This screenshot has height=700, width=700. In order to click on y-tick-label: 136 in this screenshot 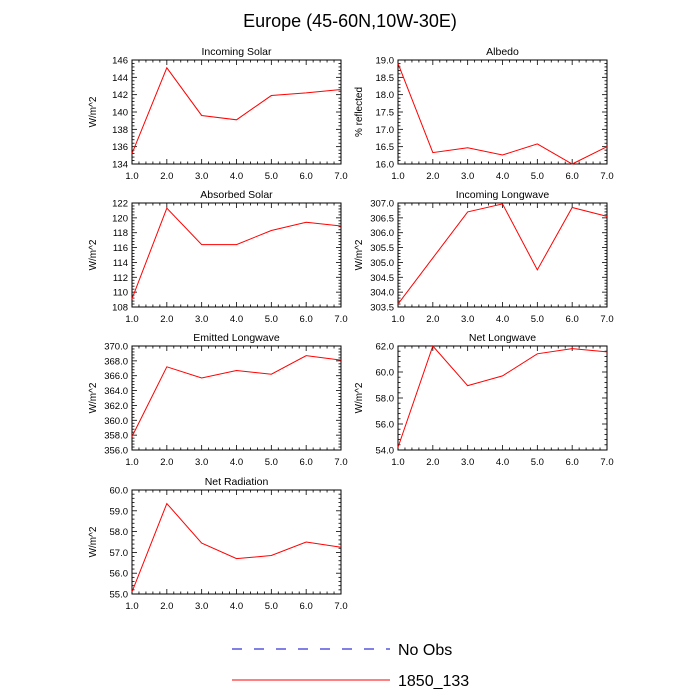, I will do `click(120, 147)`.